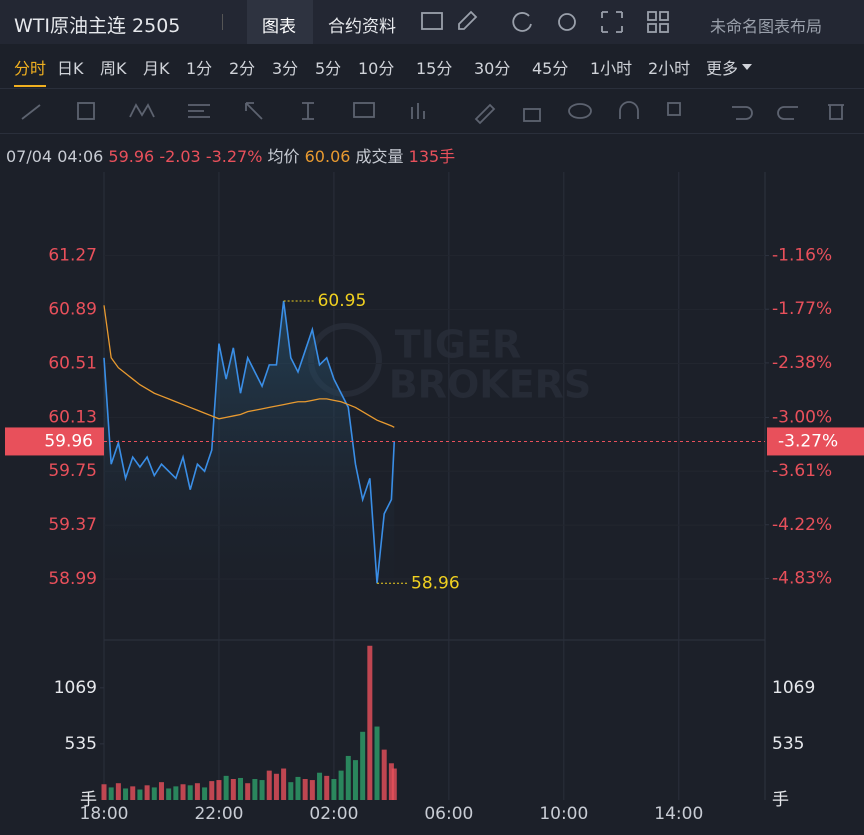  Describe the element at coordinates (490, 385) in the screenshot. I see `watermark: BROKERS` at that location.